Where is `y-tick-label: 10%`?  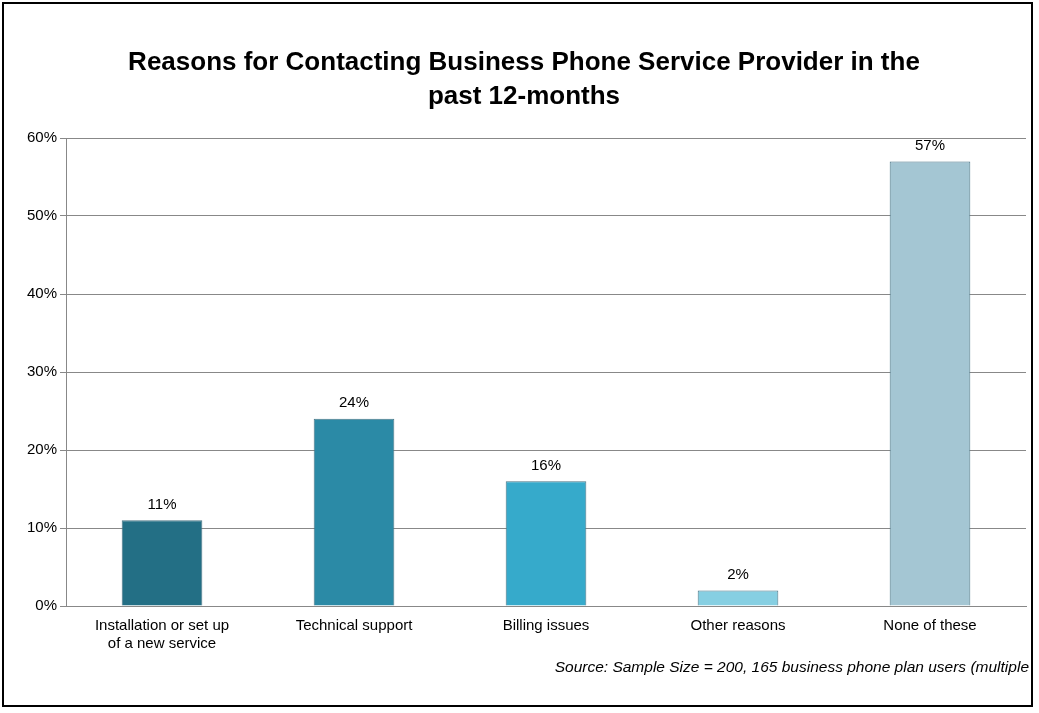 y-tick-label: 10% is located at coordinates (42, 527).